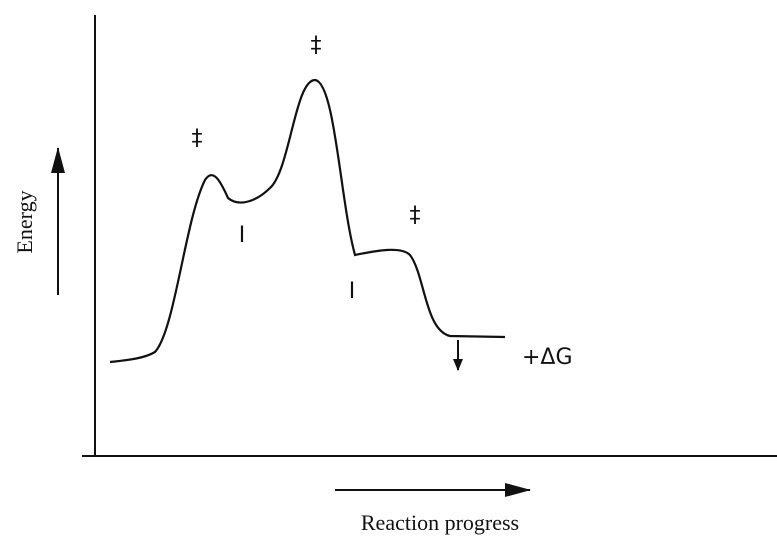 The height and width of the screenshot is (539, 777). Describe the element at coordinates (440, 522) in the screenshot. I see `x-axis-label: Reaction progress` at that location.